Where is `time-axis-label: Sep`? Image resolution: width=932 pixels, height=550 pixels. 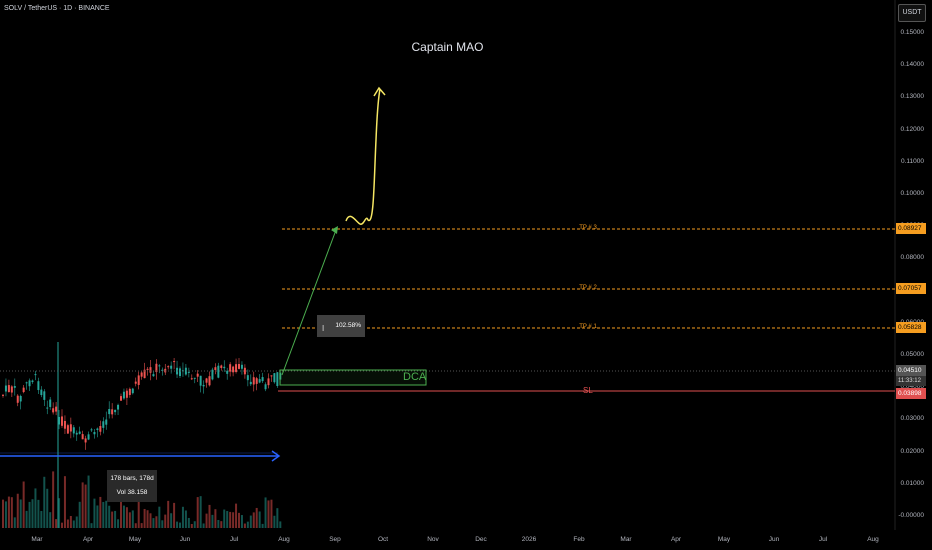
time-axis-label: Sep is located at coordinates (335, 539).